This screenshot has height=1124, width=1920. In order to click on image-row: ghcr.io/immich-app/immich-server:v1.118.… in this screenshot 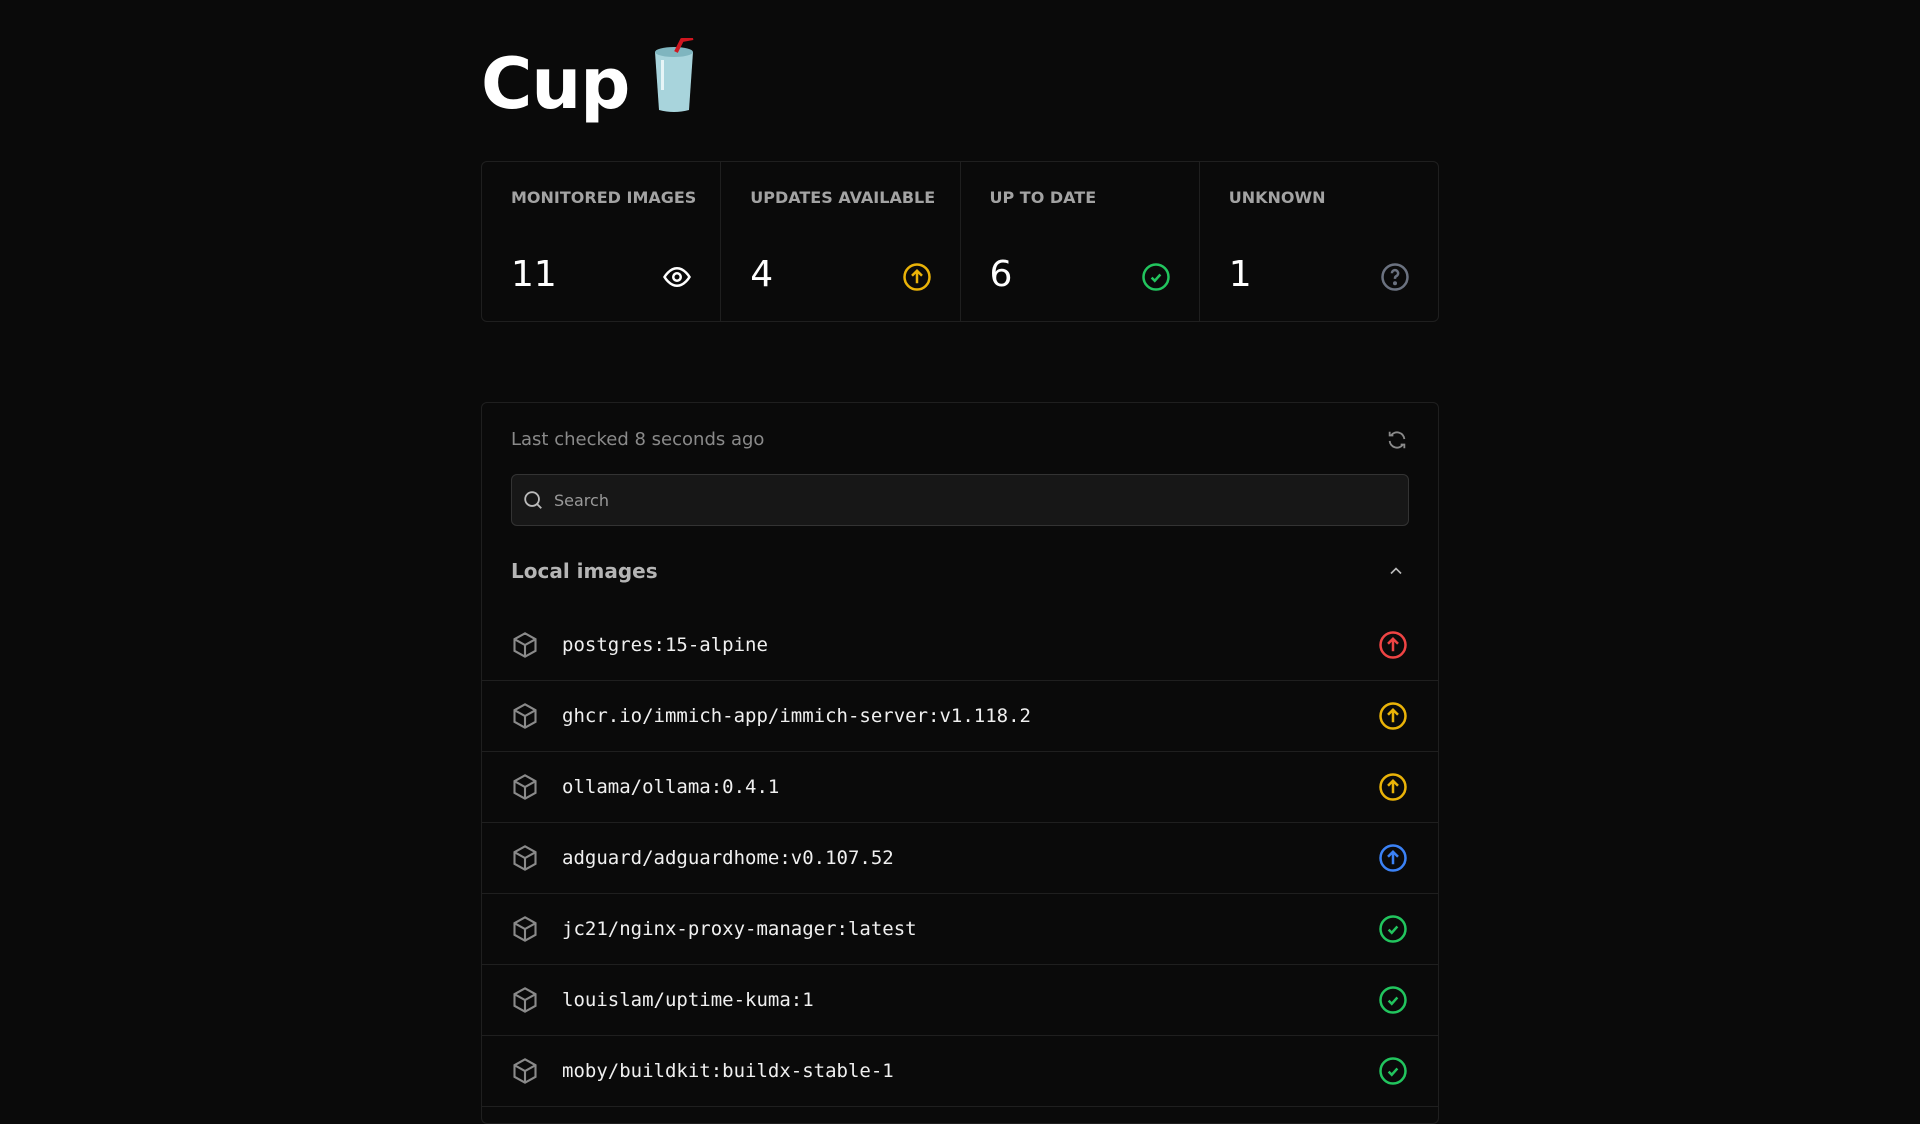, I will do `click(960, 716)`.